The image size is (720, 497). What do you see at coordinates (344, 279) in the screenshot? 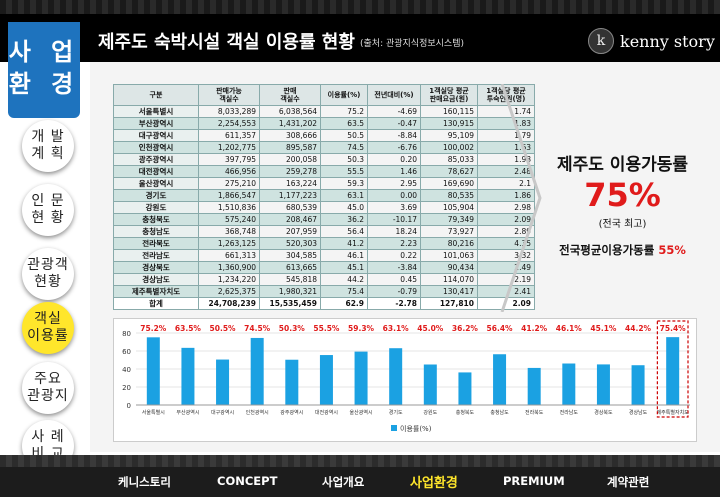
I see `table-cell: 44.2` at bounding box center [344, 279].